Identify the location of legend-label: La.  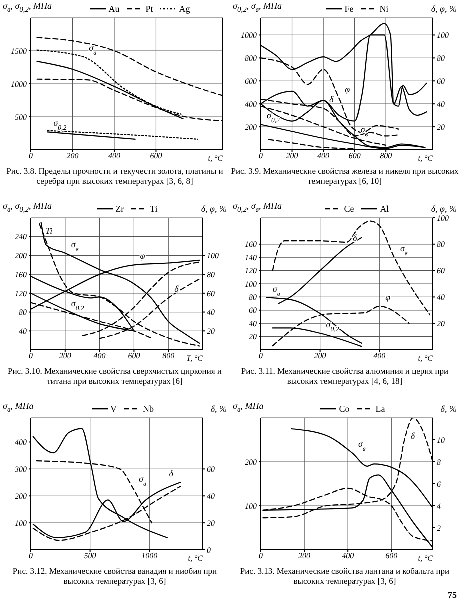
(381, 409).